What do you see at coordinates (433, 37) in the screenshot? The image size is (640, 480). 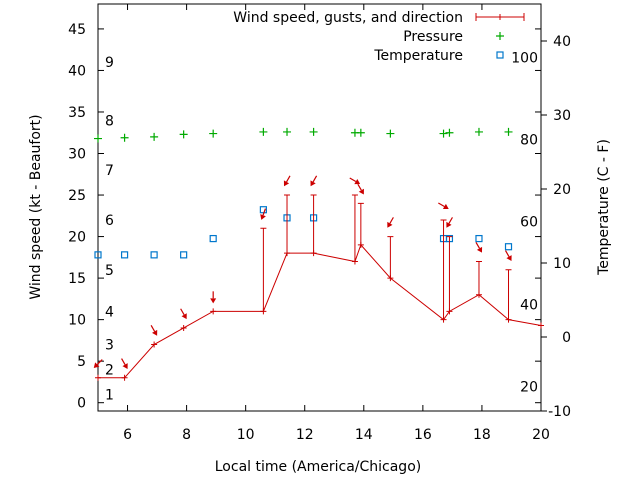 I see `legend-label-pressure: Pressure` at bounding box center [433, 37].